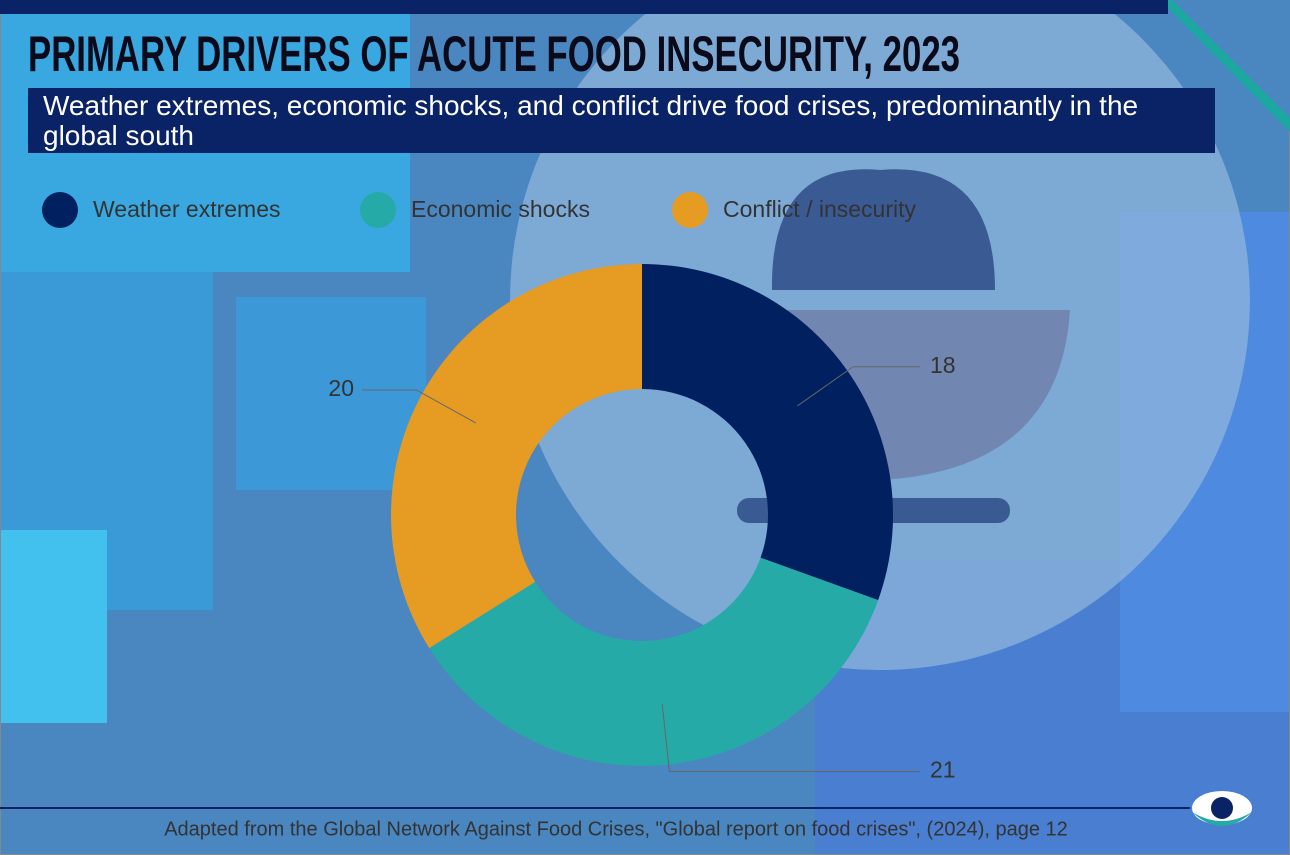 This screenshot has height=855, width=1290. I want to click on legend-label: Economic shocks, so click(500, 209).